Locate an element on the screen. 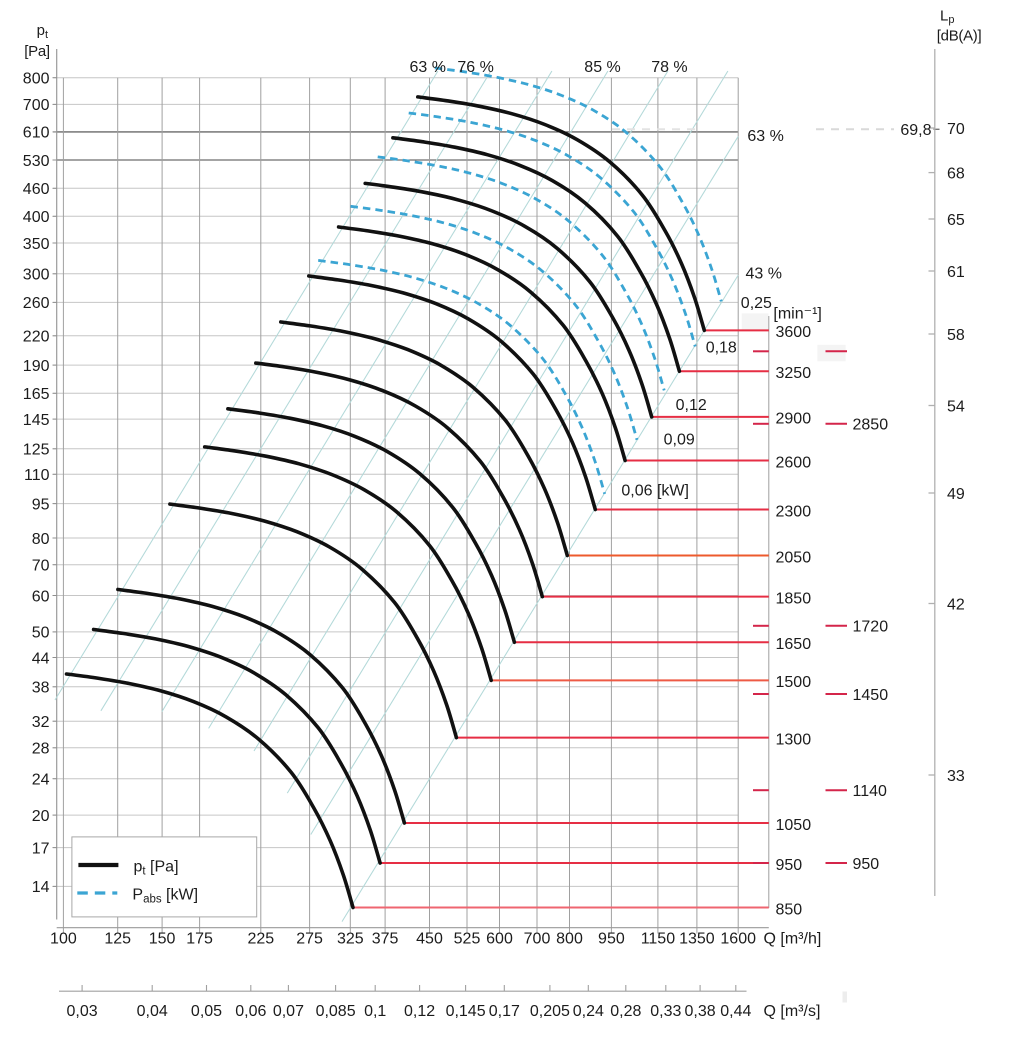 This screenshot has width=1018, height=1043. svg-text: 525 is located at coordinates (467, 939).